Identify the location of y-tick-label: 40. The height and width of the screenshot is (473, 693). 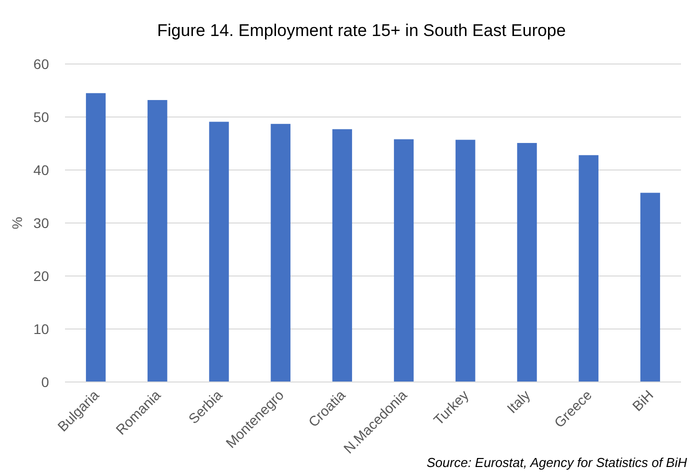
(41, 170).